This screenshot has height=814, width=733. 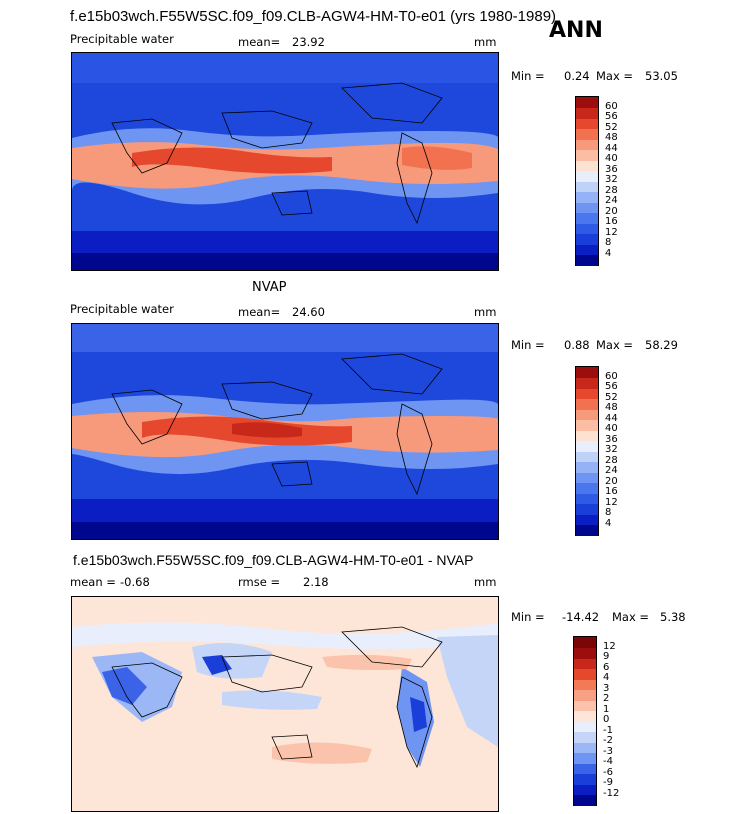 What do you see at coordinates (269, 287) in the screenshot?
I see `panel2-heading: NVAP` at bounding box center [269, 287].